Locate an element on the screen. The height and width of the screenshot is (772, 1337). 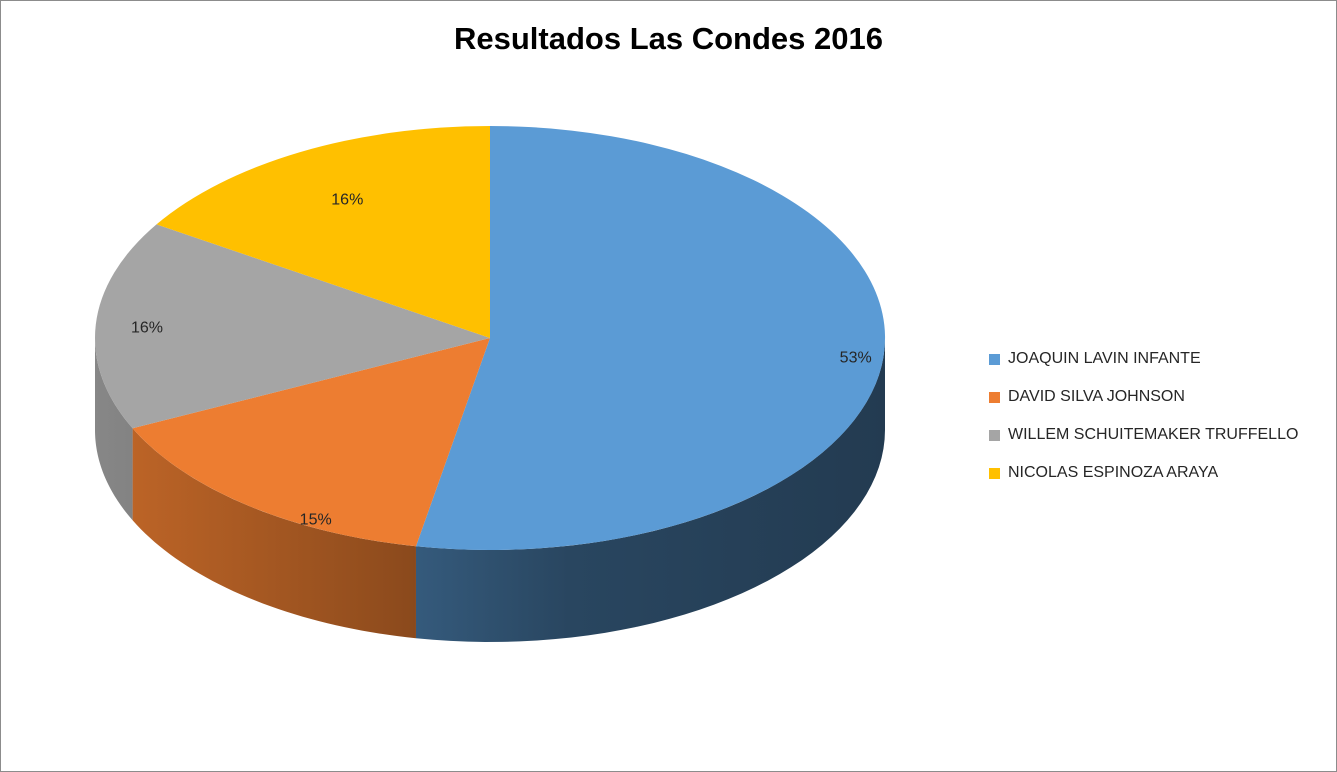
data-label-nicolas-espinoza-araya: 16% is located at coordinates (347, 200).